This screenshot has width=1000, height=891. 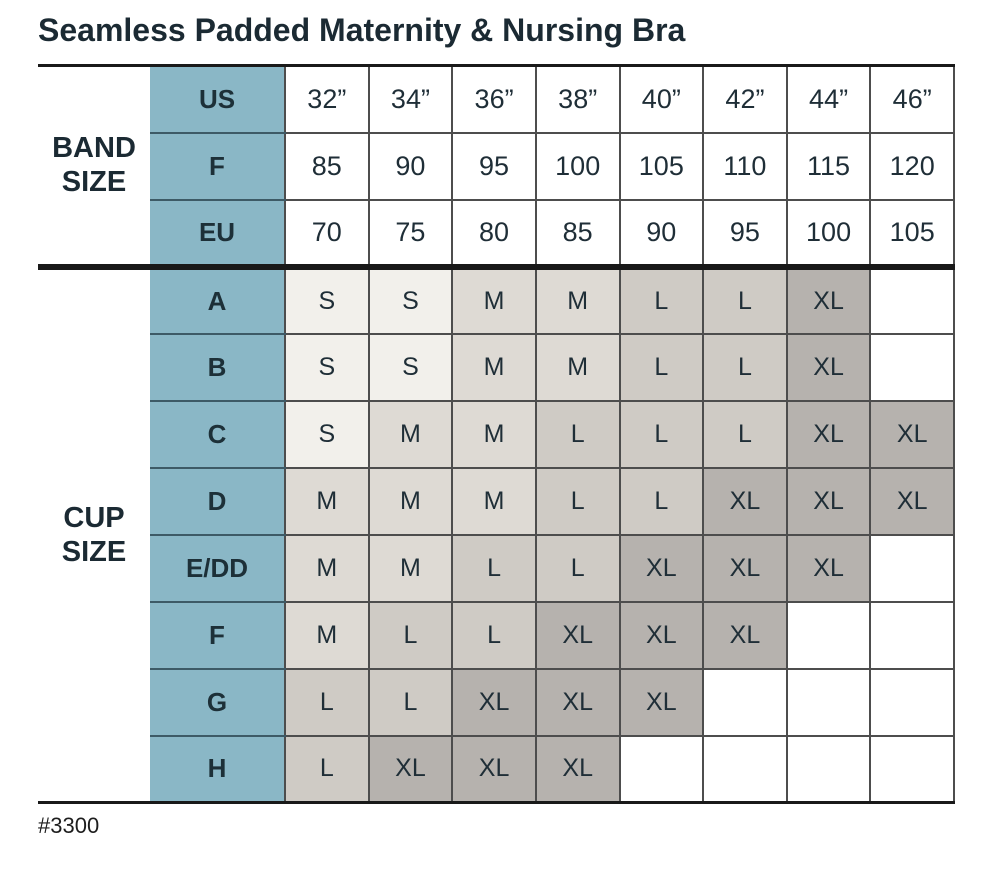 I want to click on cup-size-label: CUP SIZE, so click(x=94, y=534).